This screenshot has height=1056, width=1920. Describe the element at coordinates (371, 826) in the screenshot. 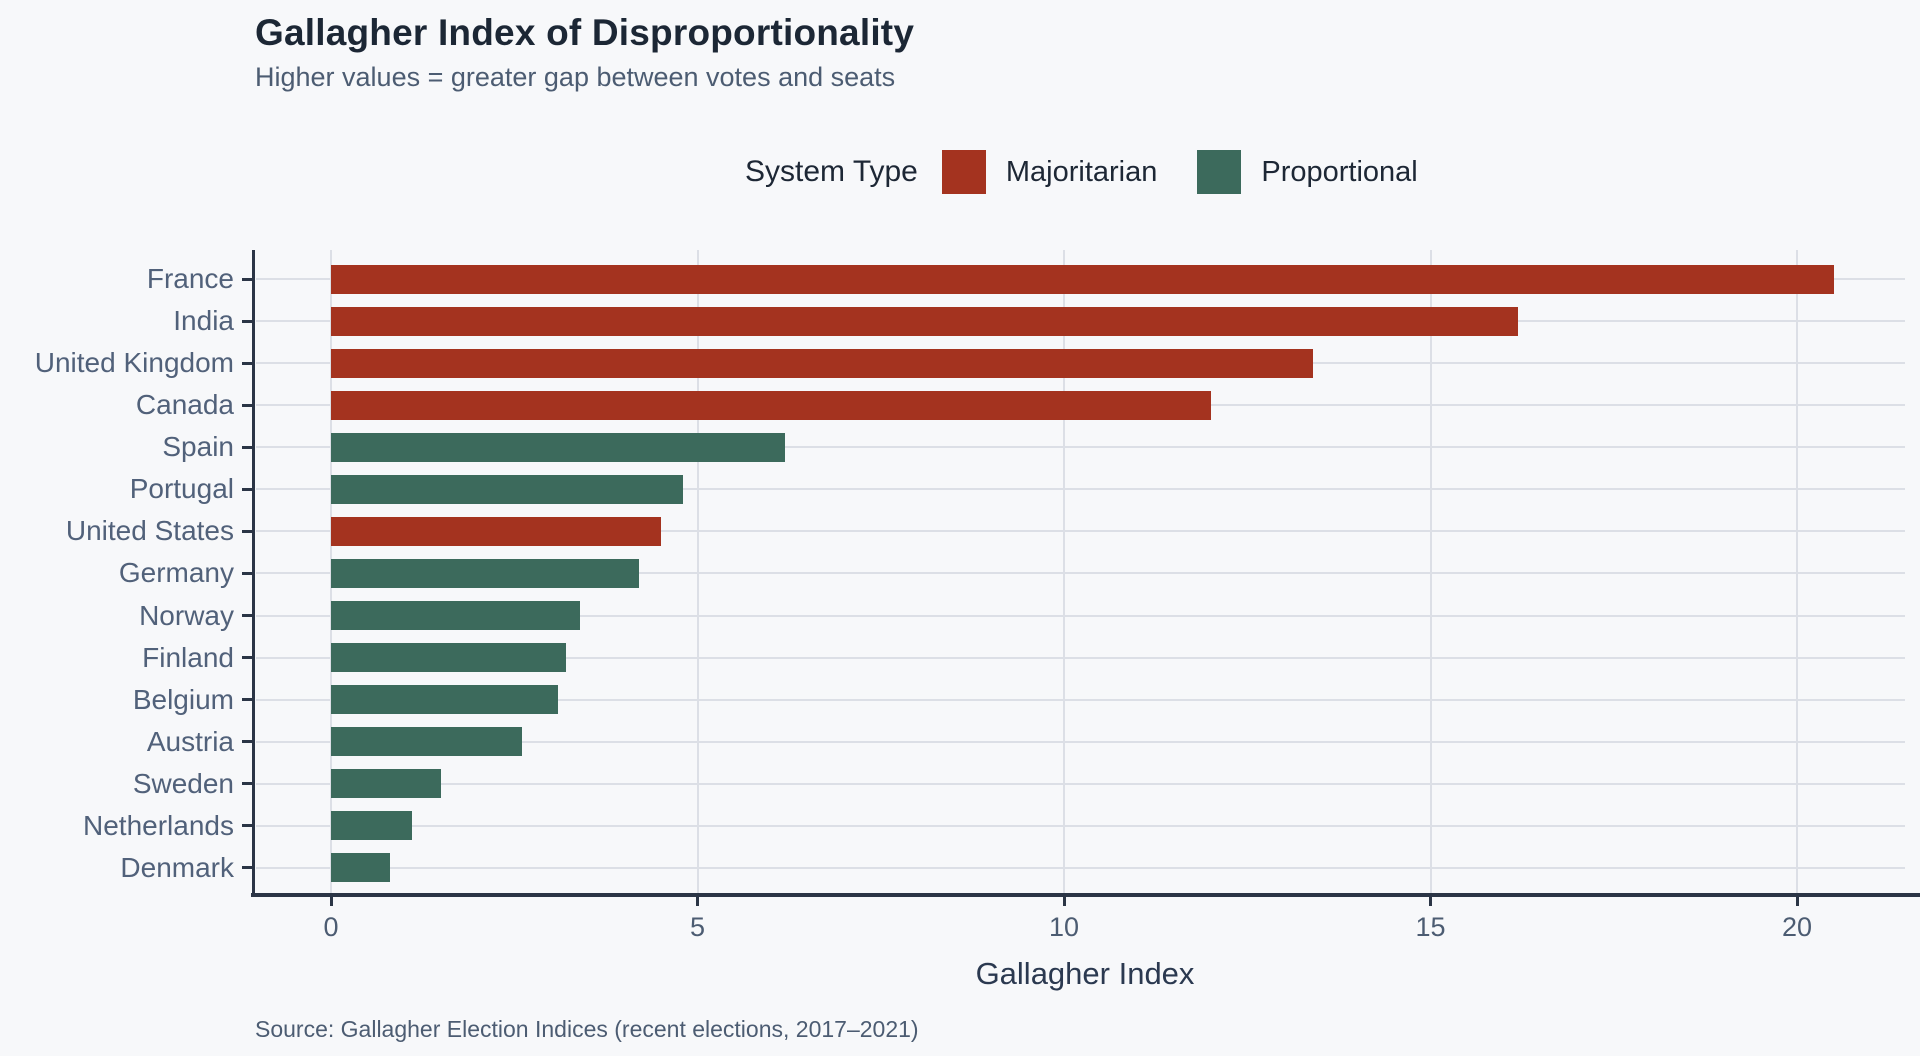

I see `bar-netherlands` at that location.